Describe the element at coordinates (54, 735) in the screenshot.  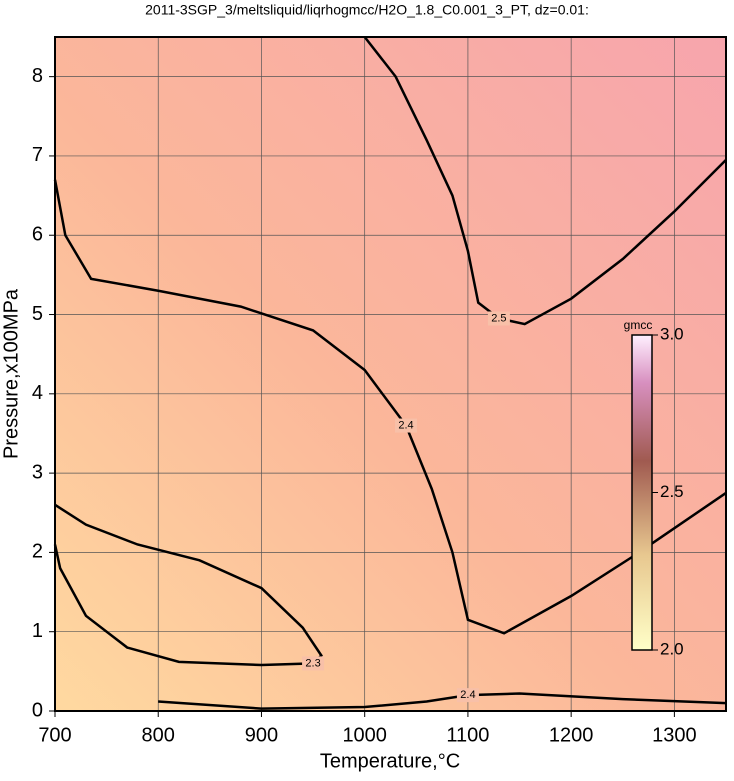
I see `x-tick-label: 700` at that location.